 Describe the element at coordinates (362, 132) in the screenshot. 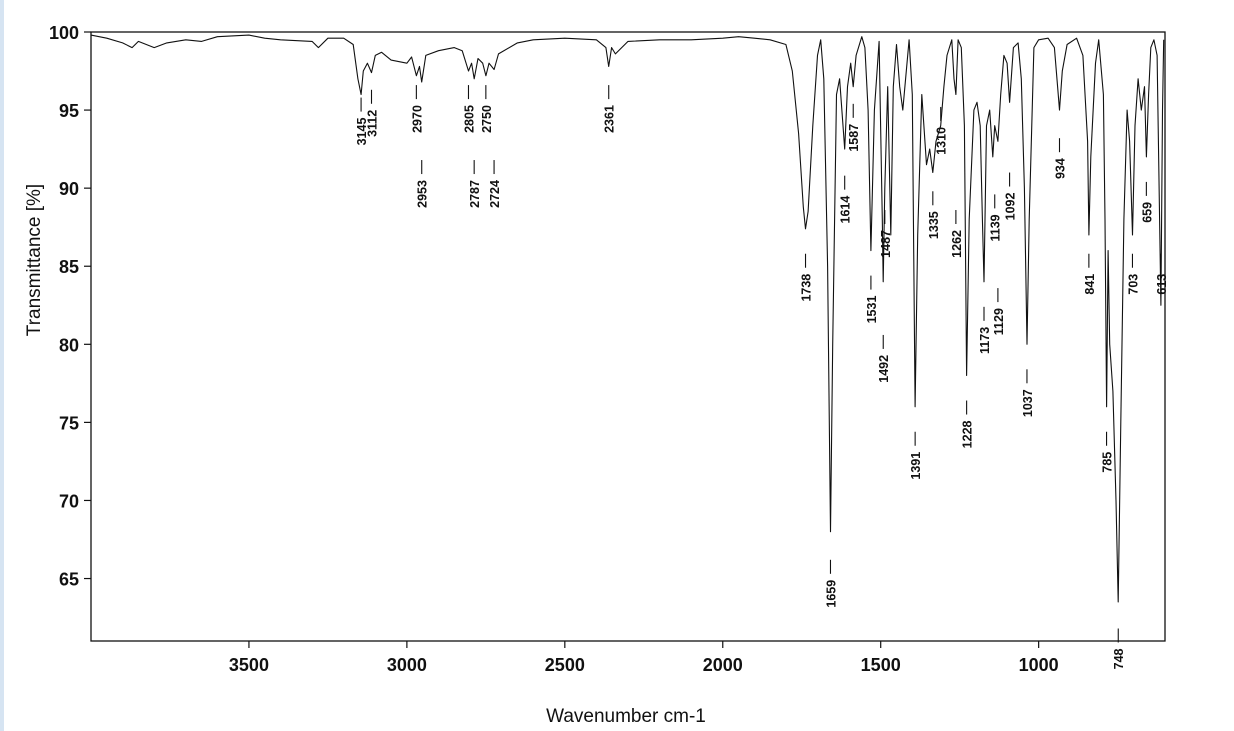

I see `peak-label: 3145` at that location.